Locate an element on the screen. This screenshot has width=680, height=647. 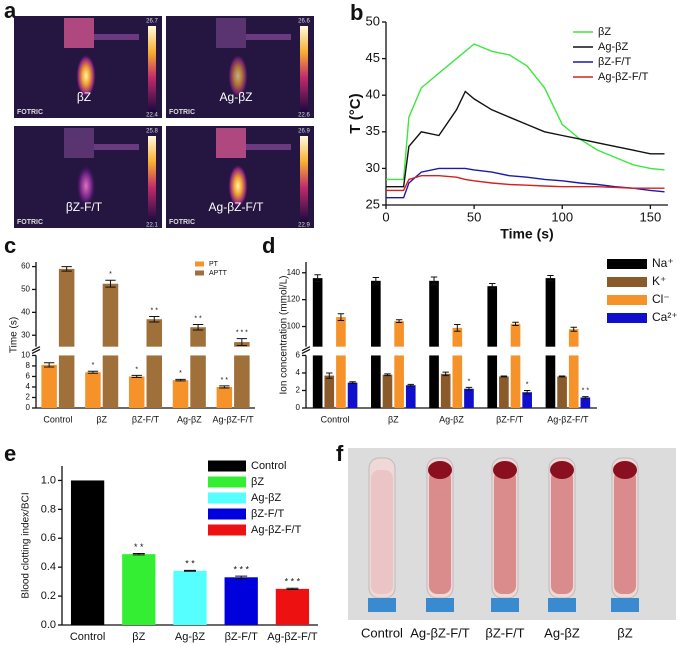
y-tick-label: 6 is located at coordinates (298, 355).